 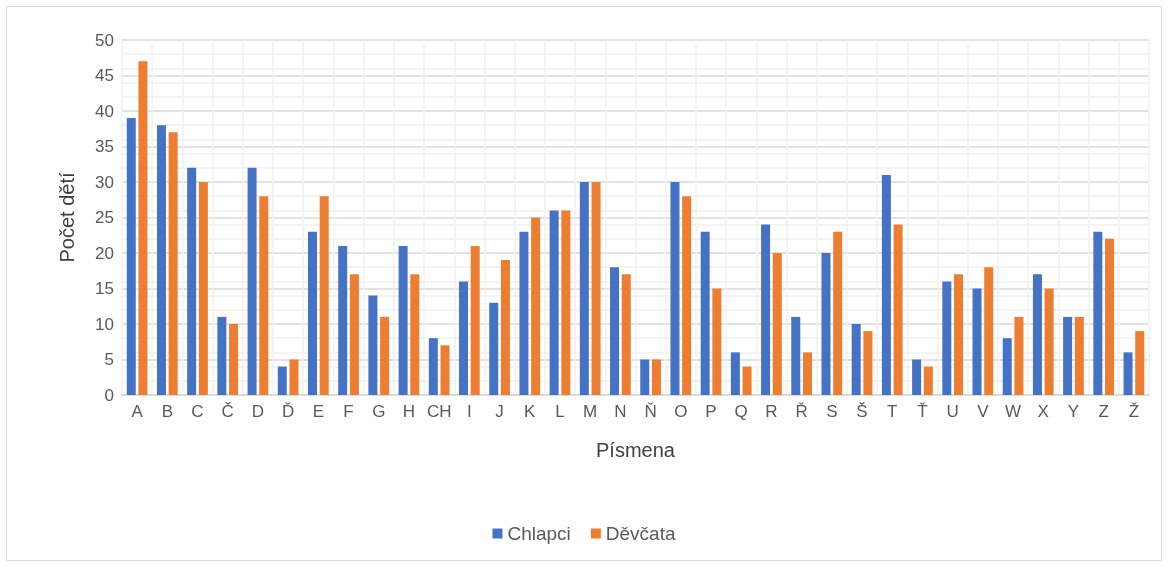 I want to click on x-tick-label: P, so click(x=711, y=411).